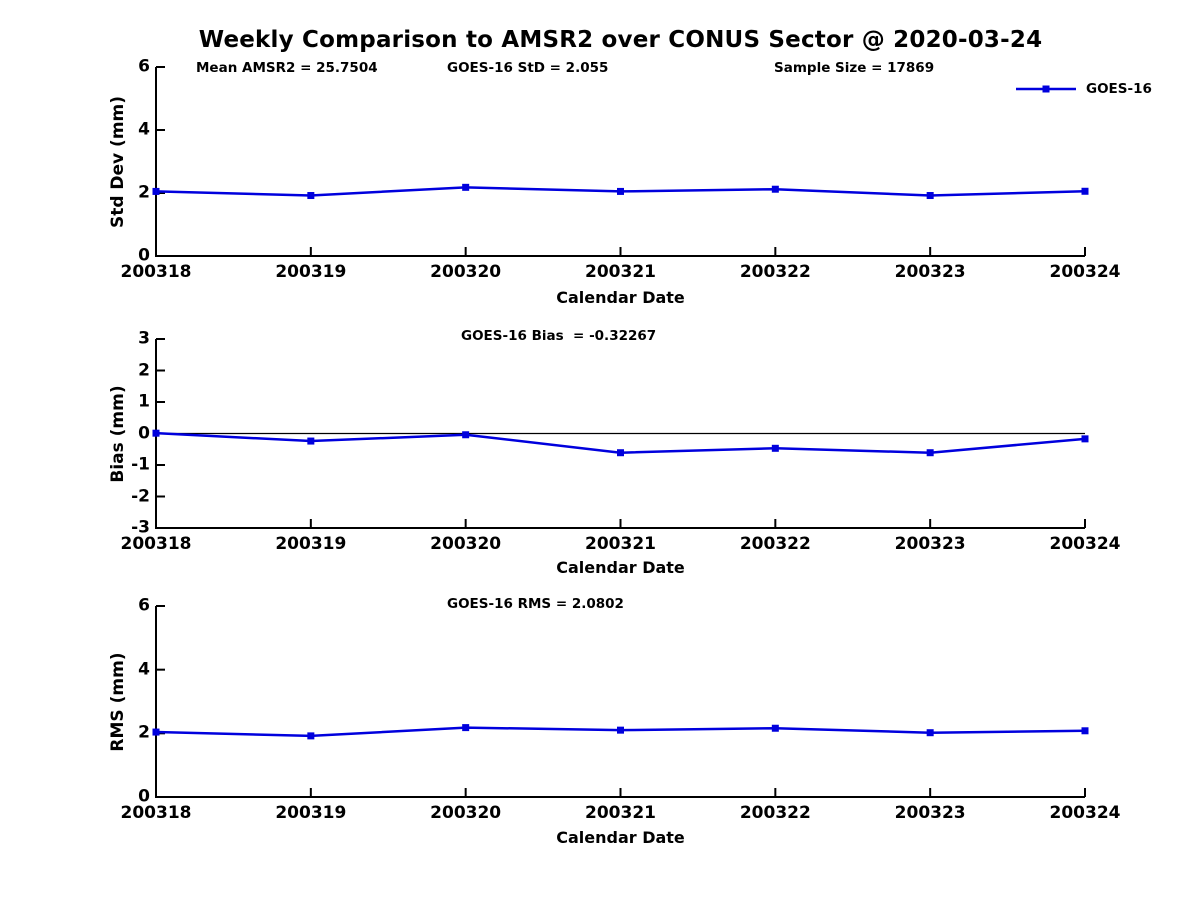  Describe the element at coordinates (311, 544) in the screenshot. I see `x-tick-label-plot2: 200319` at that location.